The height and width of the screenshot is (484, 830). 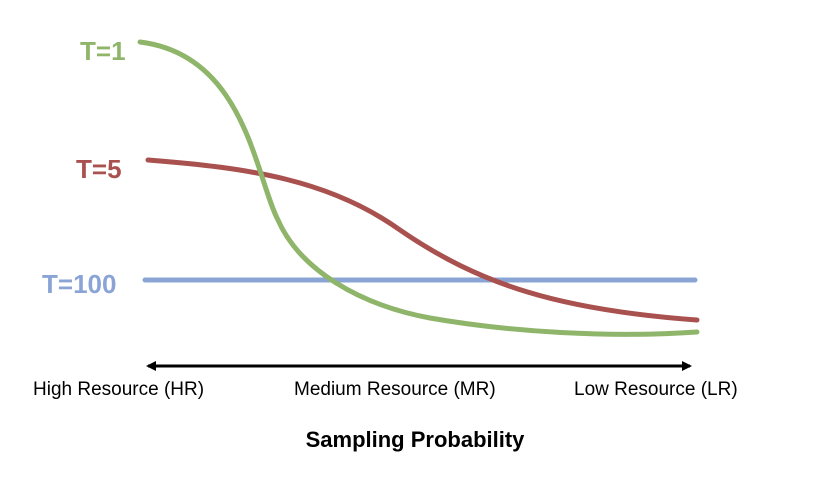 I want to click on curve-label-t5: T=5, so click(x=99, y=169).